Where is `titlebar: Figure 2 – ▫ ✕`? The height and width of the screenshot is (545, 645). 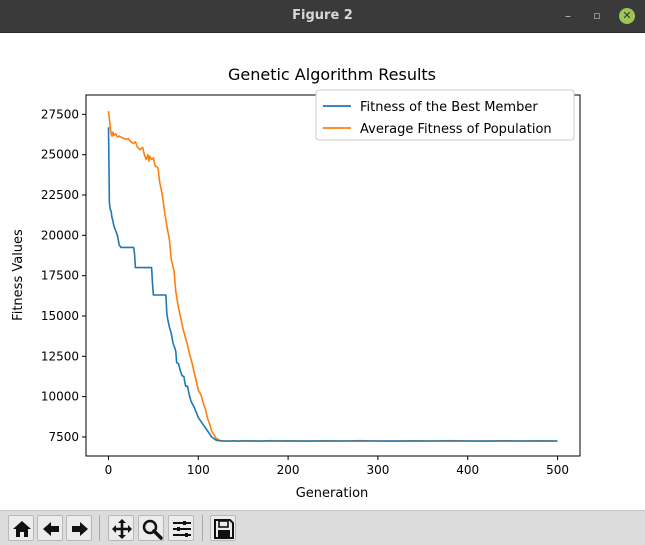
titlebar: Figure 2 – ▫ ✕ is located at coordinates (322, 16).